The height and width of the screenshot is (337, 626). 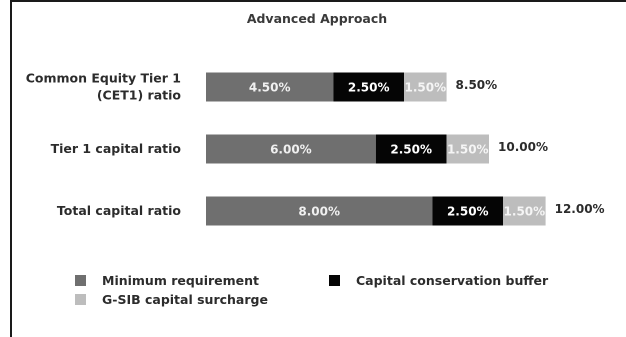 I want to click on segment-label: 8.00%, so click(x=319, y=212).